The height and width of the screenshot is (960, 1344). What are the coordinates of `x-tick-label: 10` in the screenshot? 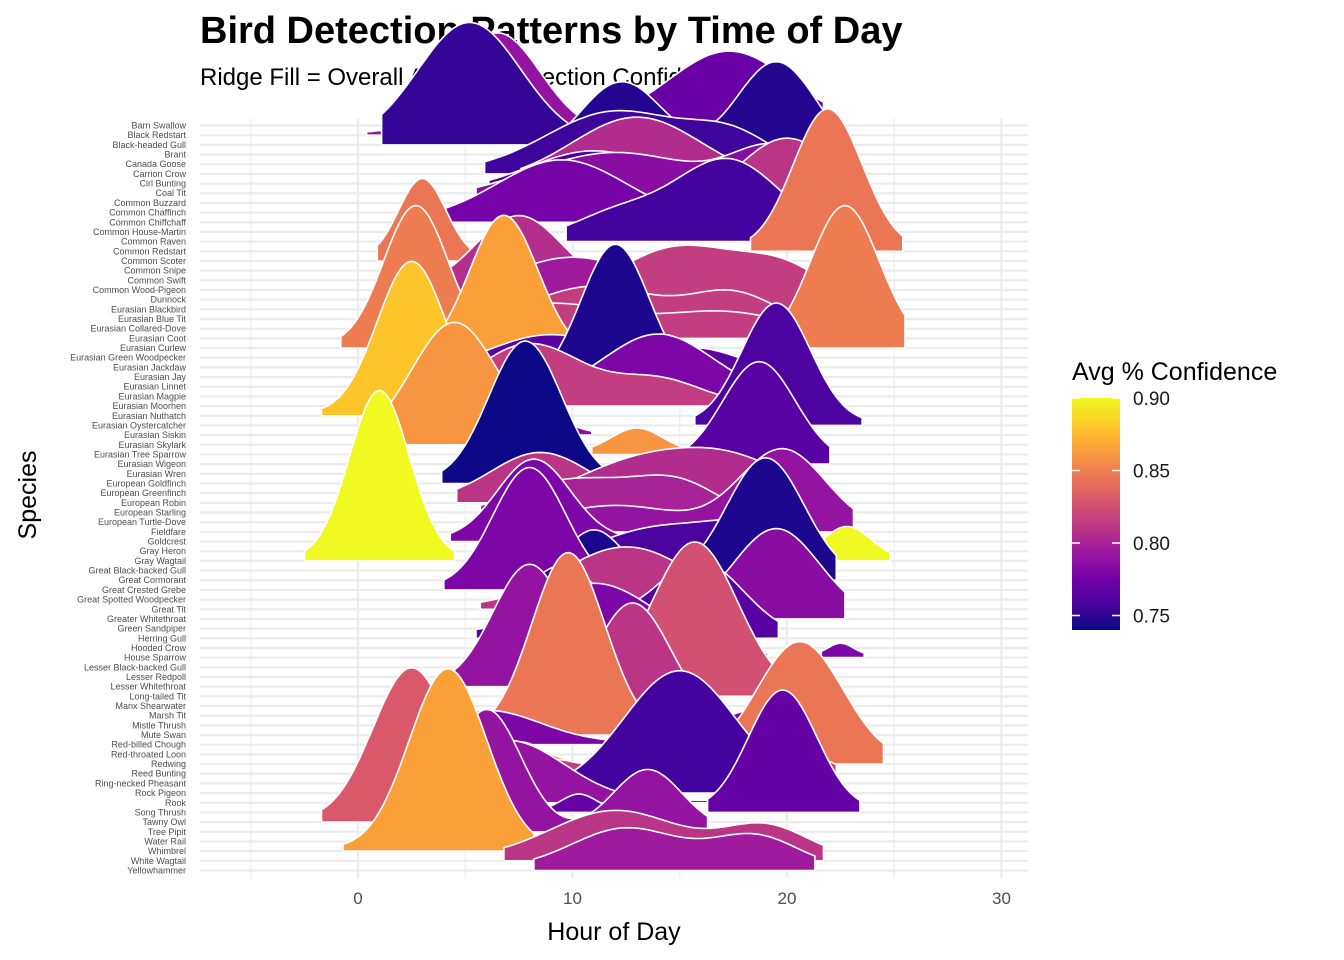 It's located at (572, 898).